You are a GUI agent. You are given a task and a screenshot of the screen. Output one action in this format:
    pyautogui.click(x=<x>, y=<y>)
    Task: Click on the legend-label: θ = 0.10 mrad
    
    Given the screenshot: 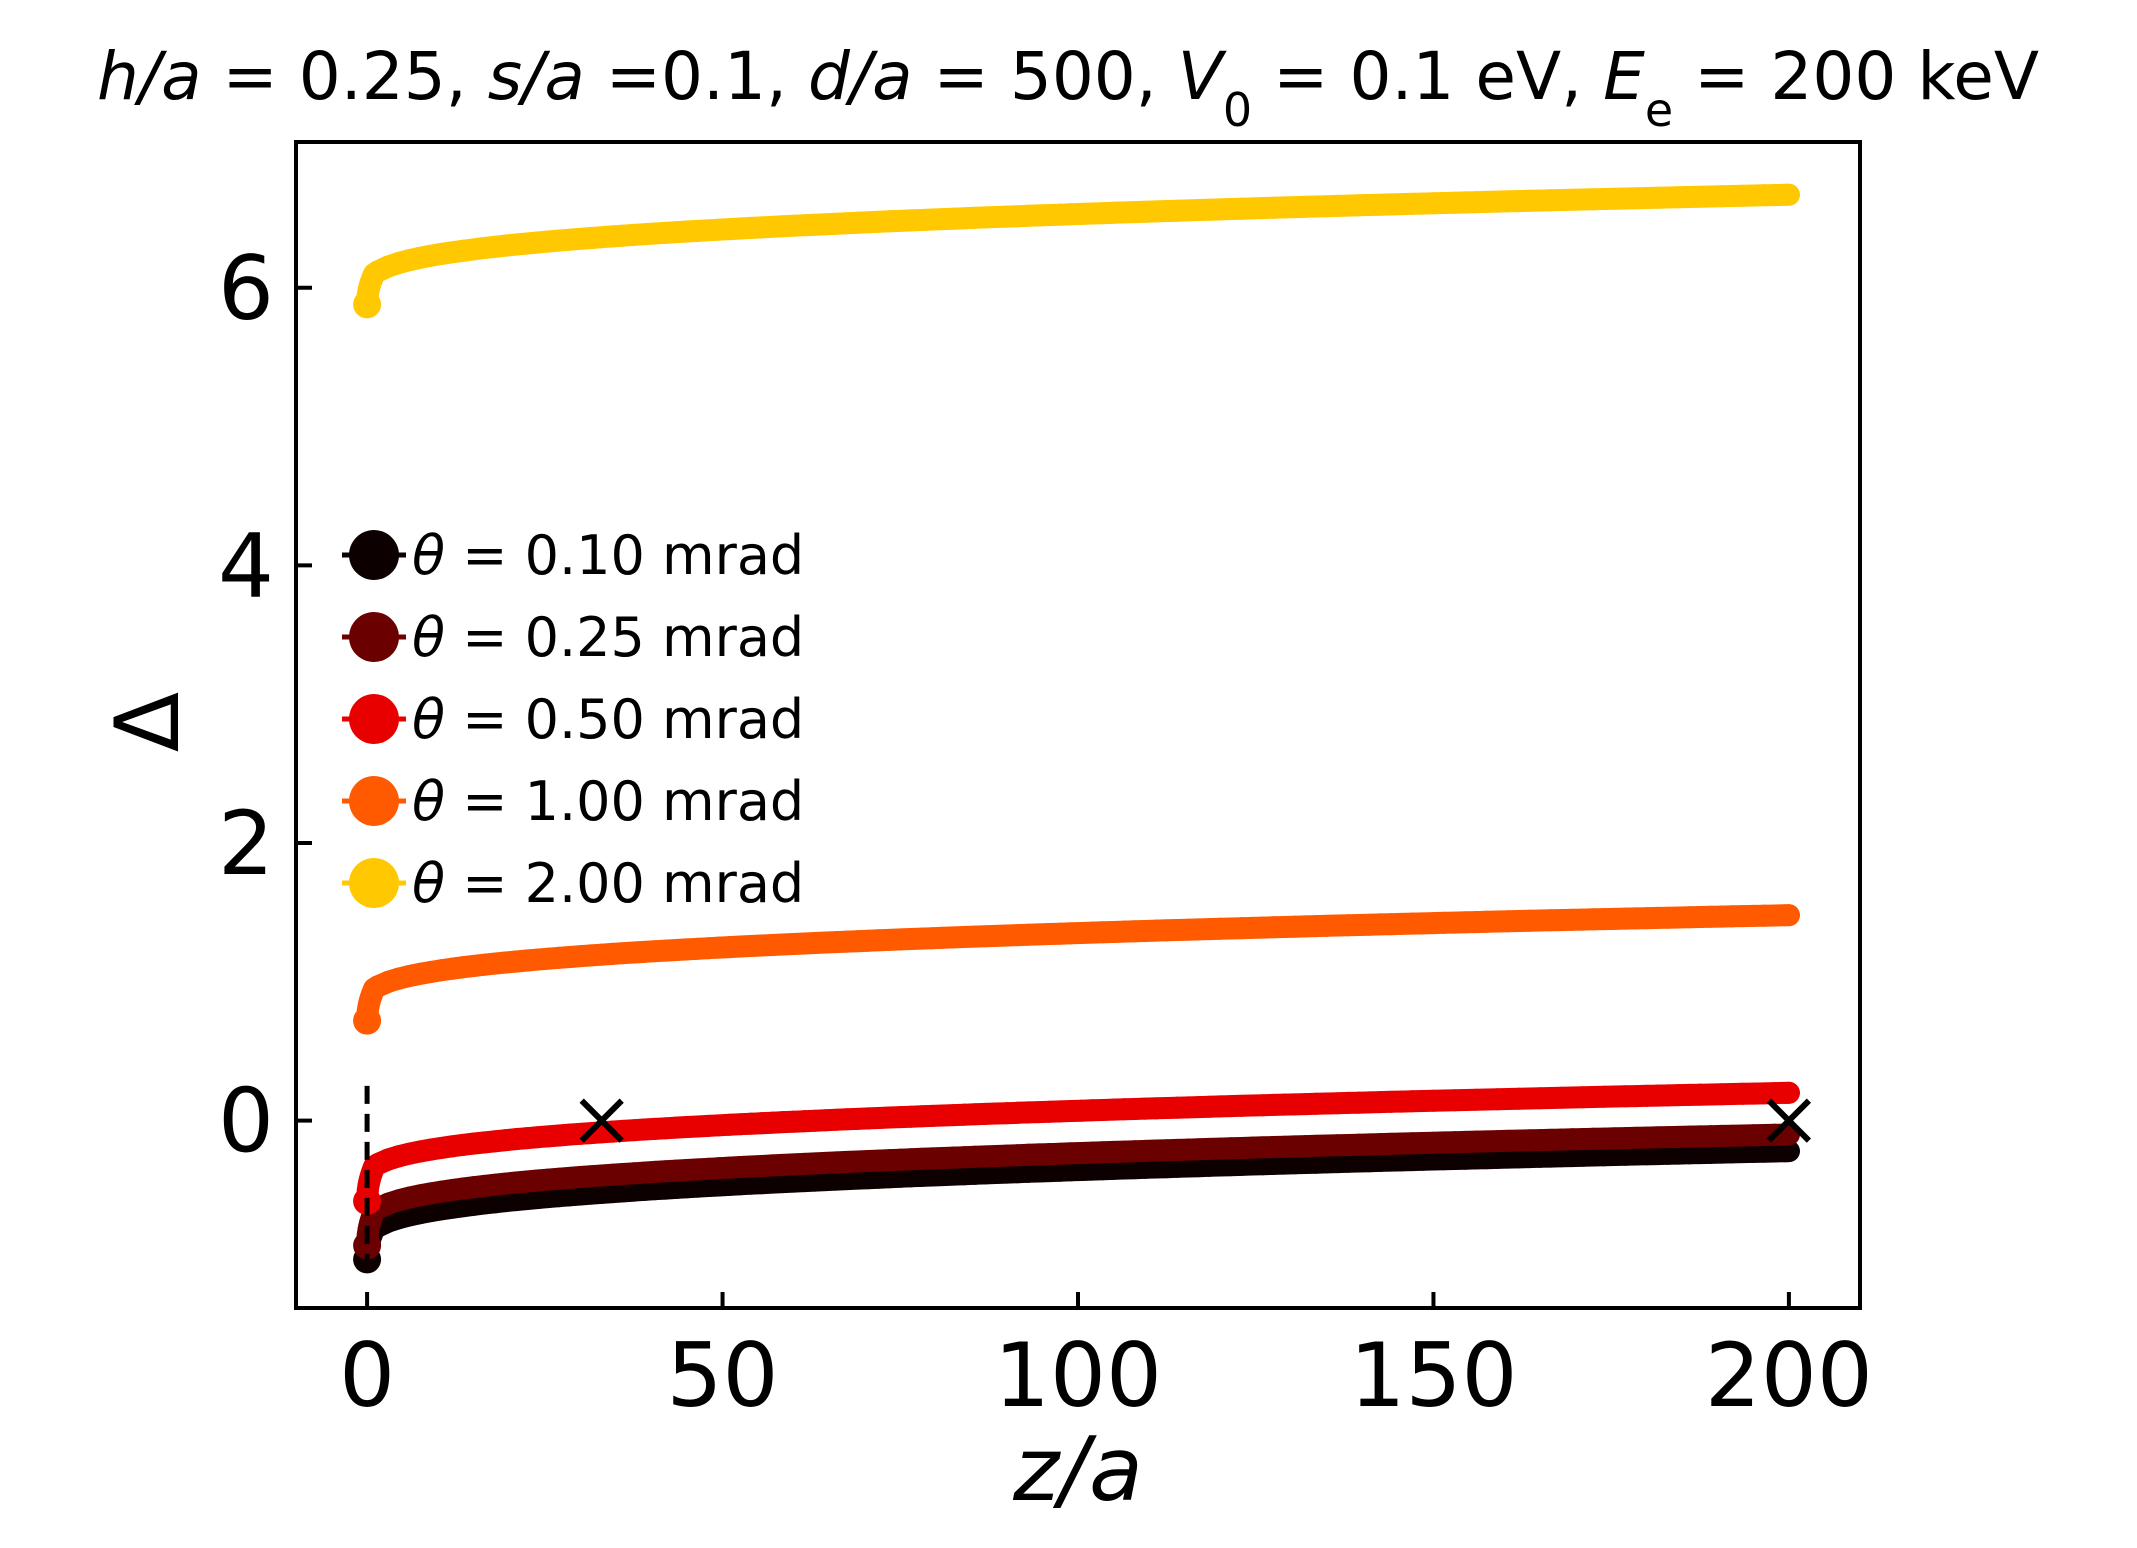 What is the action you would take?
    pyautogui.click(x=608, y=555)
    